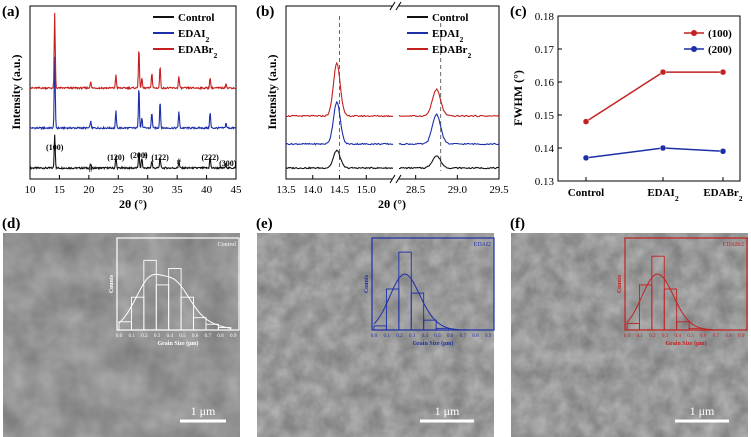  What do you see at coordinates (11, 12) in the screenshot?
I see `panel-label-a: (a)` at bounding box center [11, 12].